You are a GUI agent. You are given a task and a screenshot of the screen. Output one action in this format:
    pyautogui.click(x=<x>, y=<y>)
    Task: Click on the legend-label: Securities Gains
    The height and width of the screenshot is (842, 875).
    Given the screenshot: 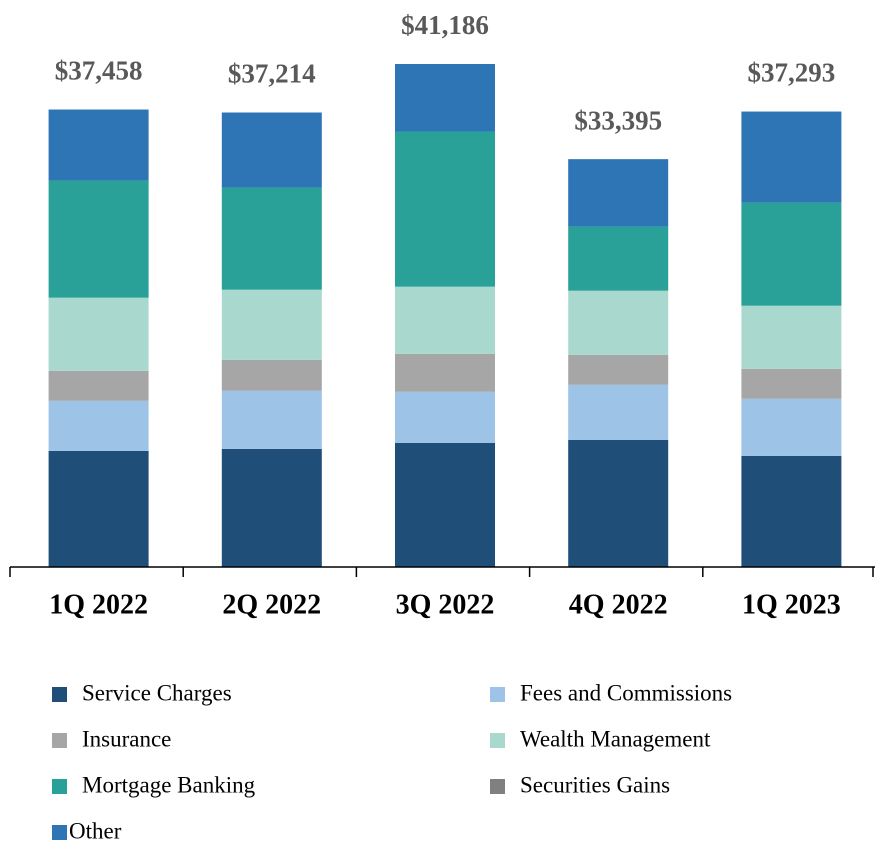 What is the action you would take?
    pyautogui.click(x=595, y=784)
    